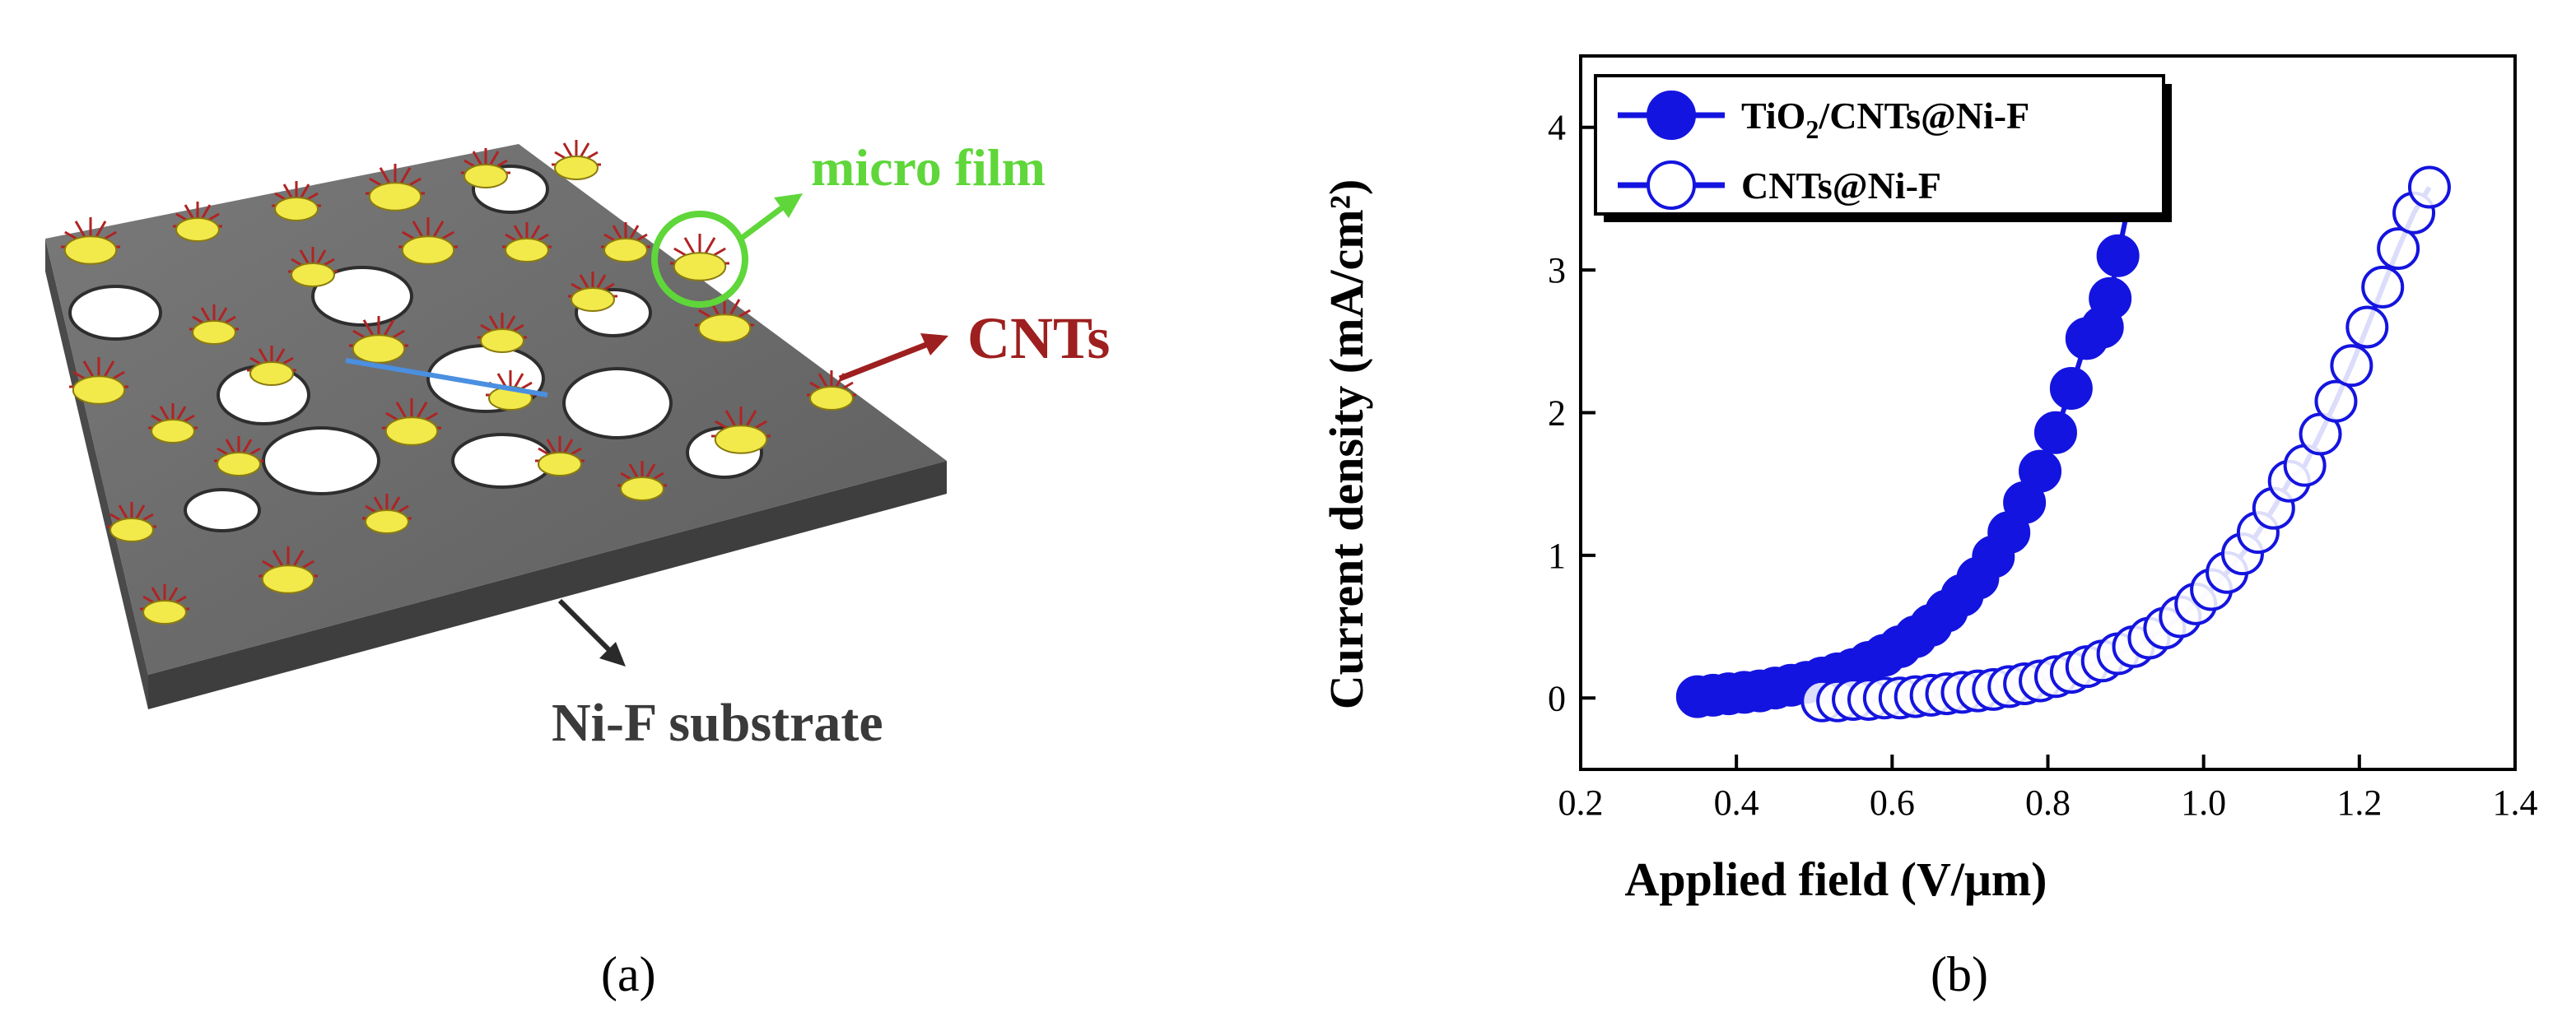 The width and height of the screenshot is (2576, 1036). What do you see at coordinates (788, 205) in the screenshot?
I see `micro-film-arrowhead` at bounding box center [788, 205].